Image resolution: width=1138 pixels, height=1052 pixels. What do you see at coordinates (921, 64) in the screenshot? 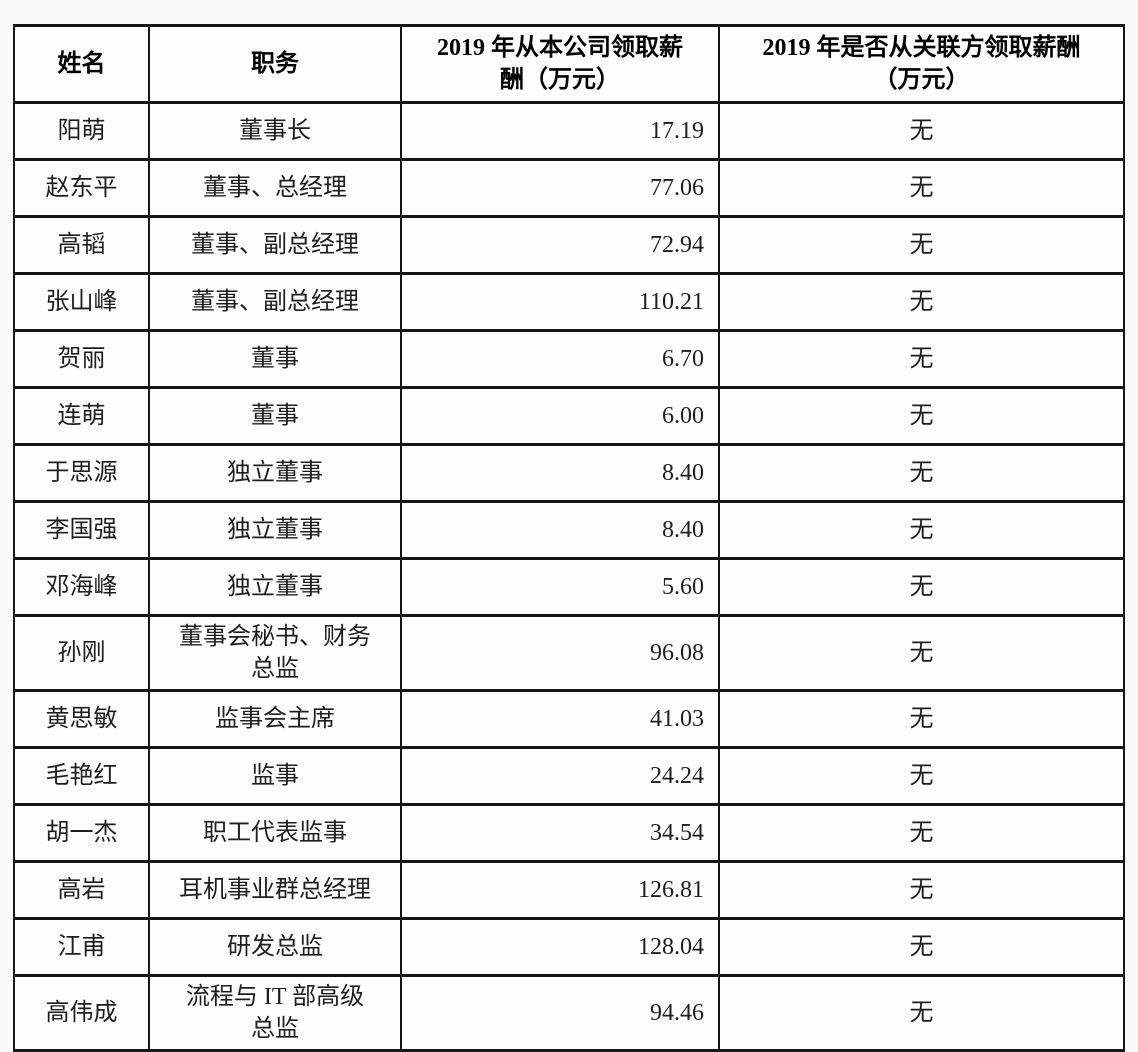
I see `header-salary-related: 2019 年是否从关联方领取薪酬 （万元）` at bounding box center [921, 64].